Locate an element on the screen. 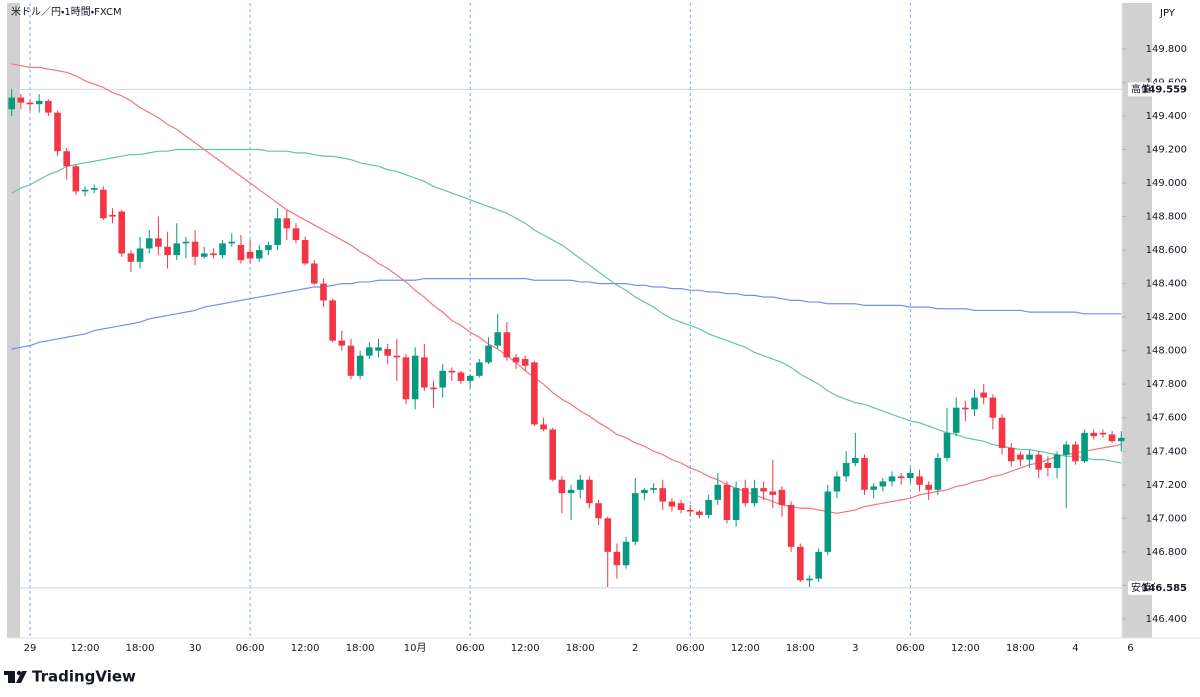 This screenshot has height=697, width=1200. x-tick-label: 29 is located at coordinates (30, 648).